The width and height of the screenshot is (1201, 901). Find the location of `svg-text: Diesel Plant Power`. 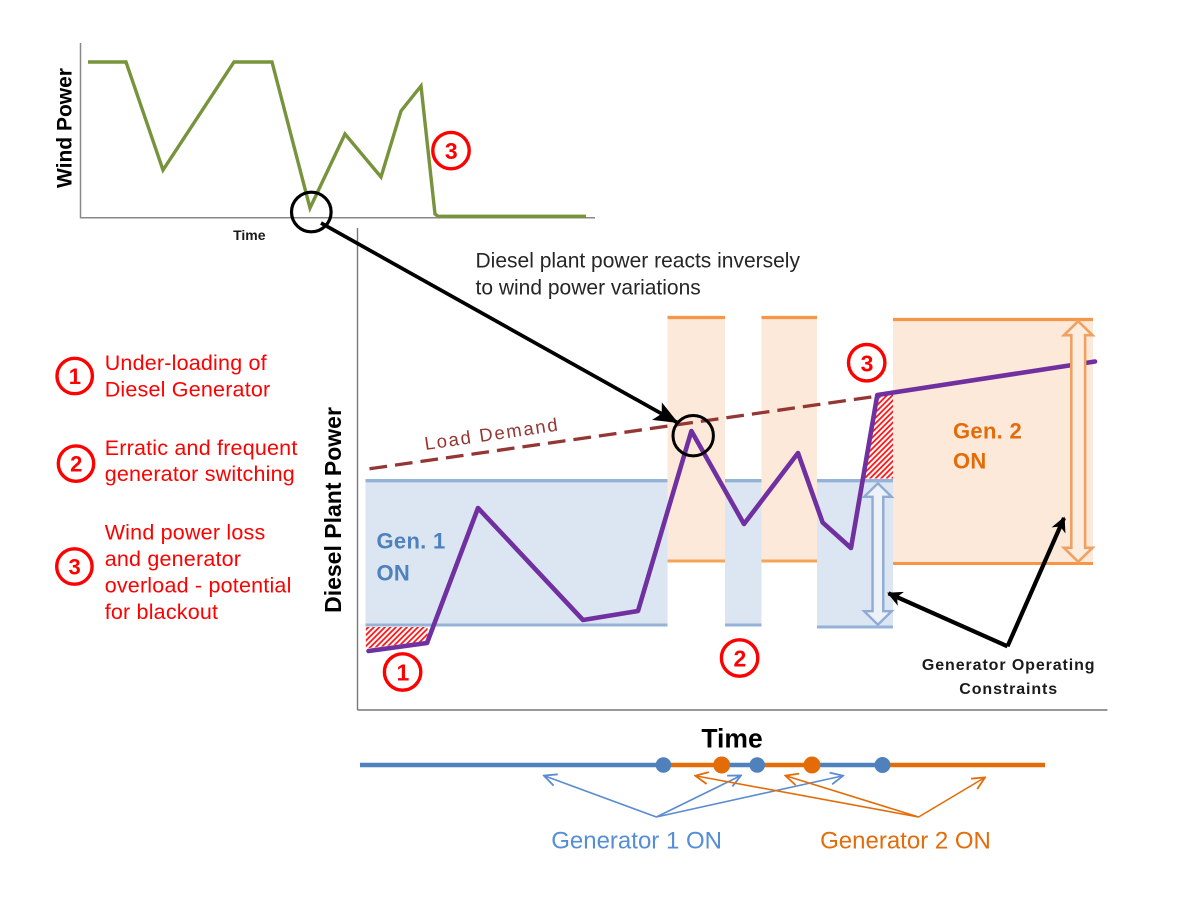

svg-text: Diesel Plant Power is located at coordinates (333, 510).